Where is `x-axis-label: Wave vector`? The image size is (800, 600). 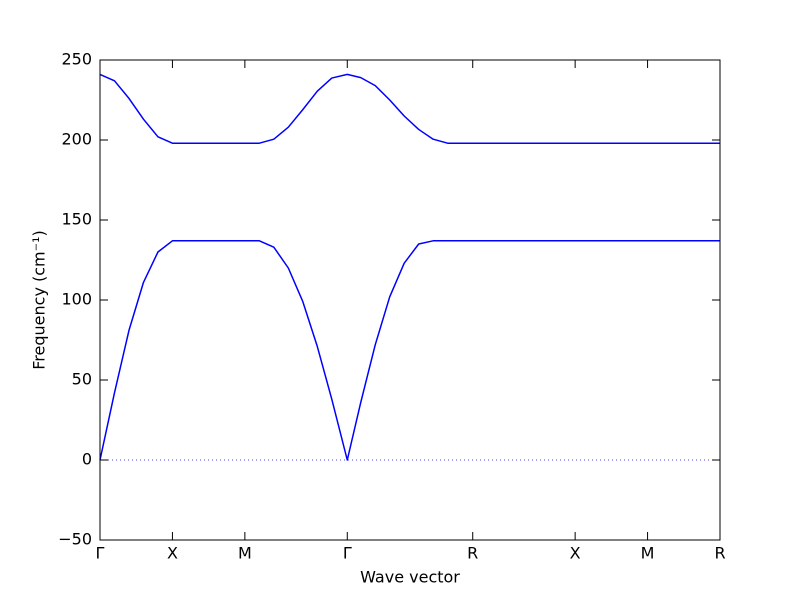 x-axis-label: Wave vector is located at coordinates (410, 577).